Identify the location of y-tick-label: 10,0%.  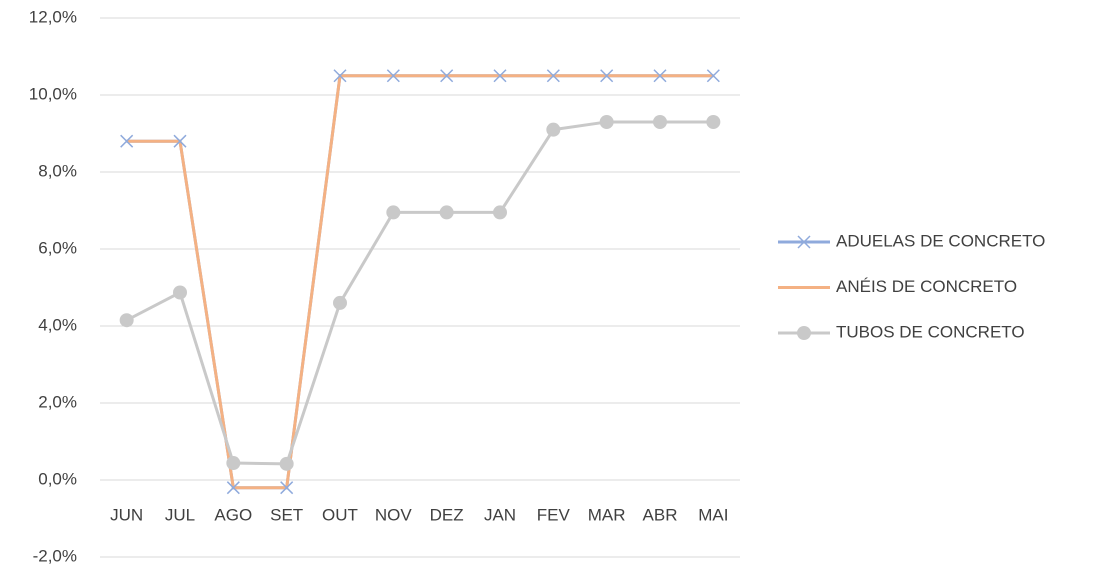
(53, 93).